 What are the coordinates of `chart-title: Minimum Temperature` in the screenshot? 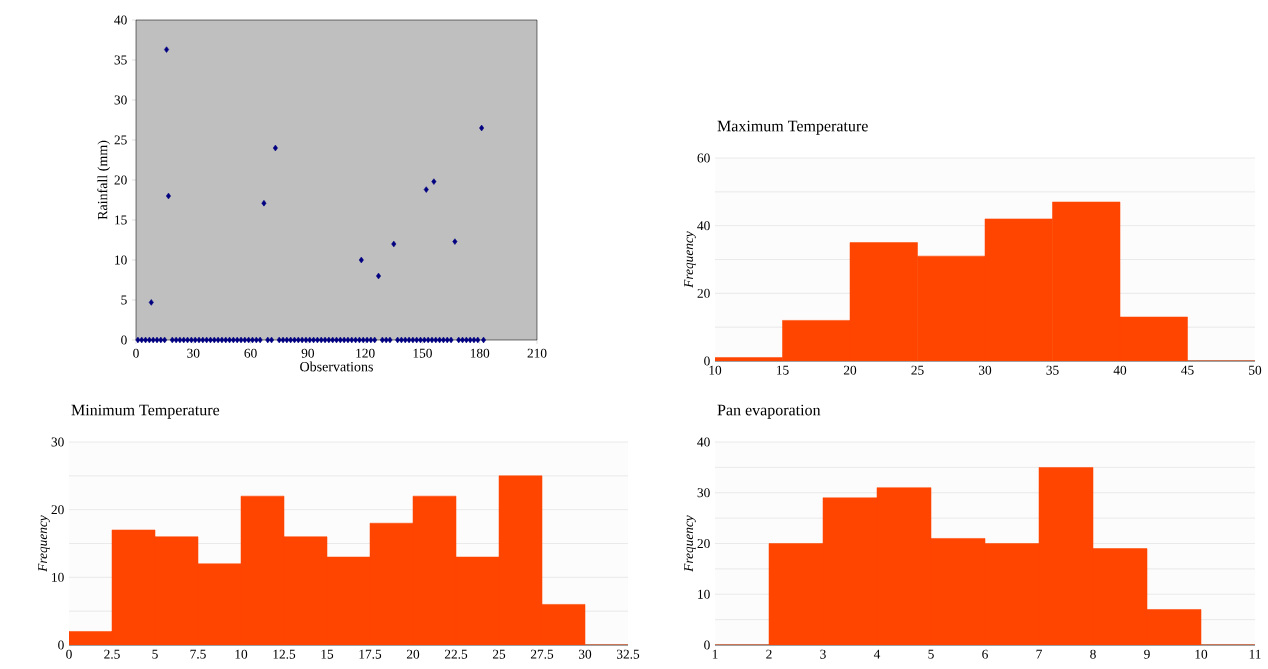 It's located at (145, 411).